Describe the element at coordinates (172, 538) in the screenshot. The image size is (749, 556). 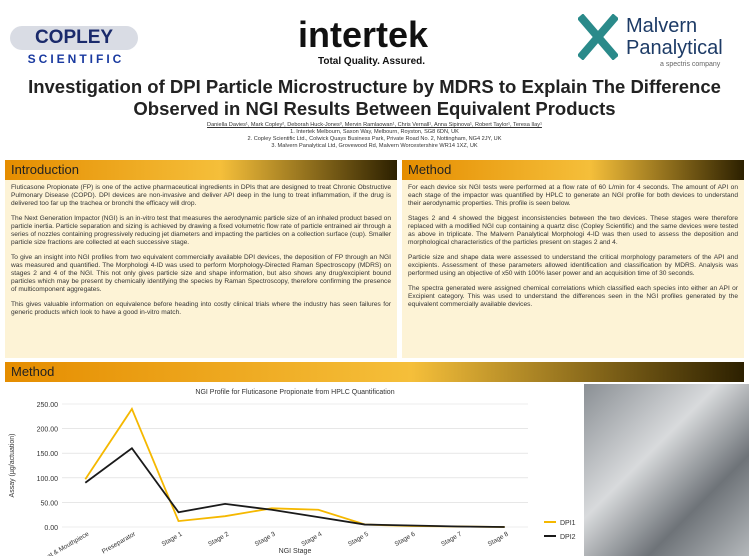
I see `x-tick-label: Stage 1` at that location.